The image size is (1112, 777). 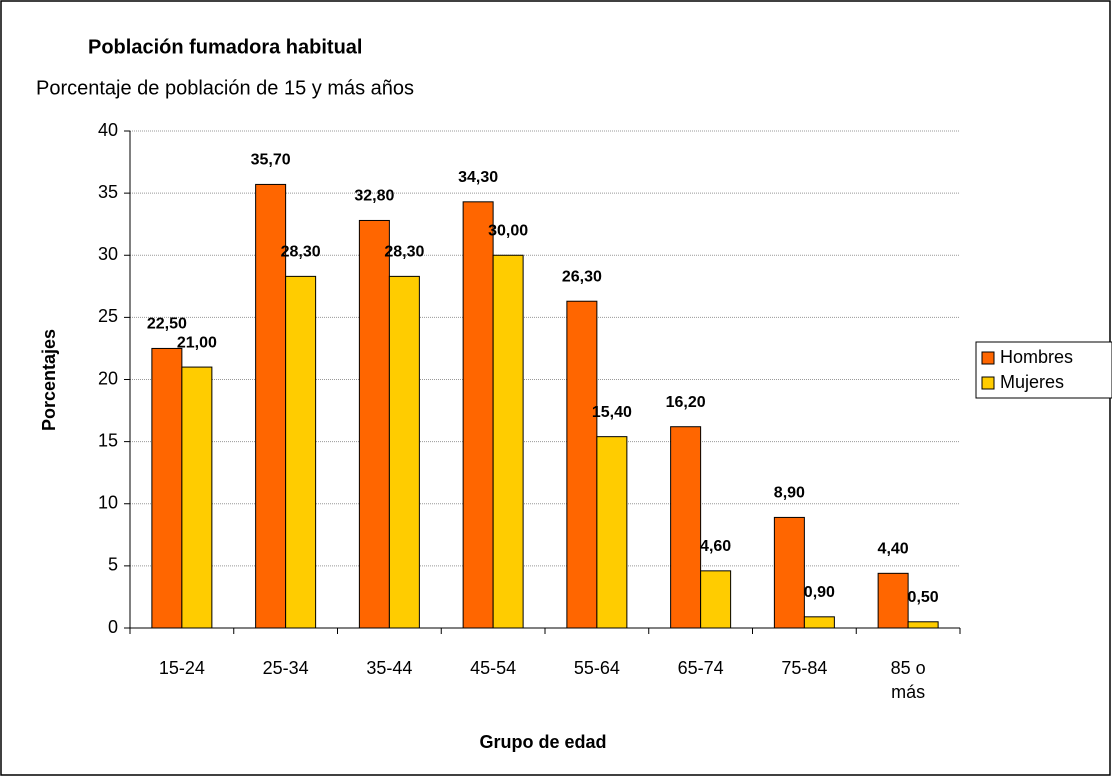 What do you see at coordinates (108, 316) in the screenshot?
I see `y-tick-label: 25` at bounding box center [108, 316].